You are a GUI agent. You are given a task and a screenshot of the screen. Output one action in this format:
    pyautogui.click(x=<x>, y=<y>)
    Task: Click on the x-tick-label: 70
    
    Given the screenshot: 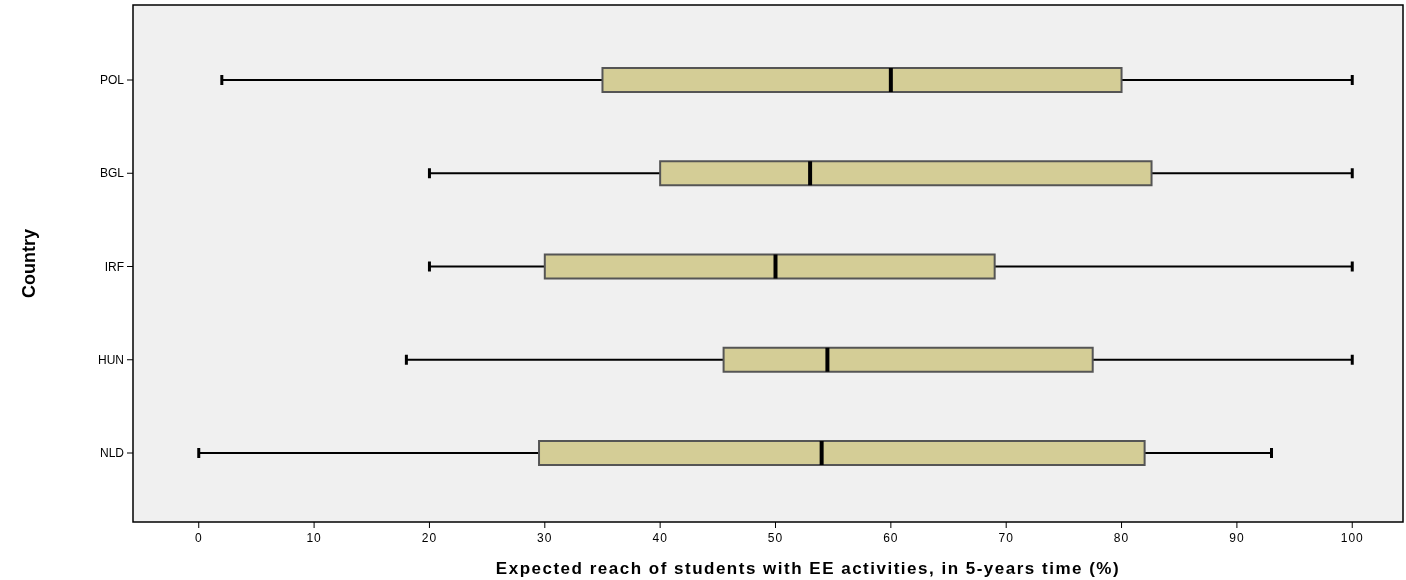 What is the action you would take?
    pyautogui.click(x=1006, y=538)
    